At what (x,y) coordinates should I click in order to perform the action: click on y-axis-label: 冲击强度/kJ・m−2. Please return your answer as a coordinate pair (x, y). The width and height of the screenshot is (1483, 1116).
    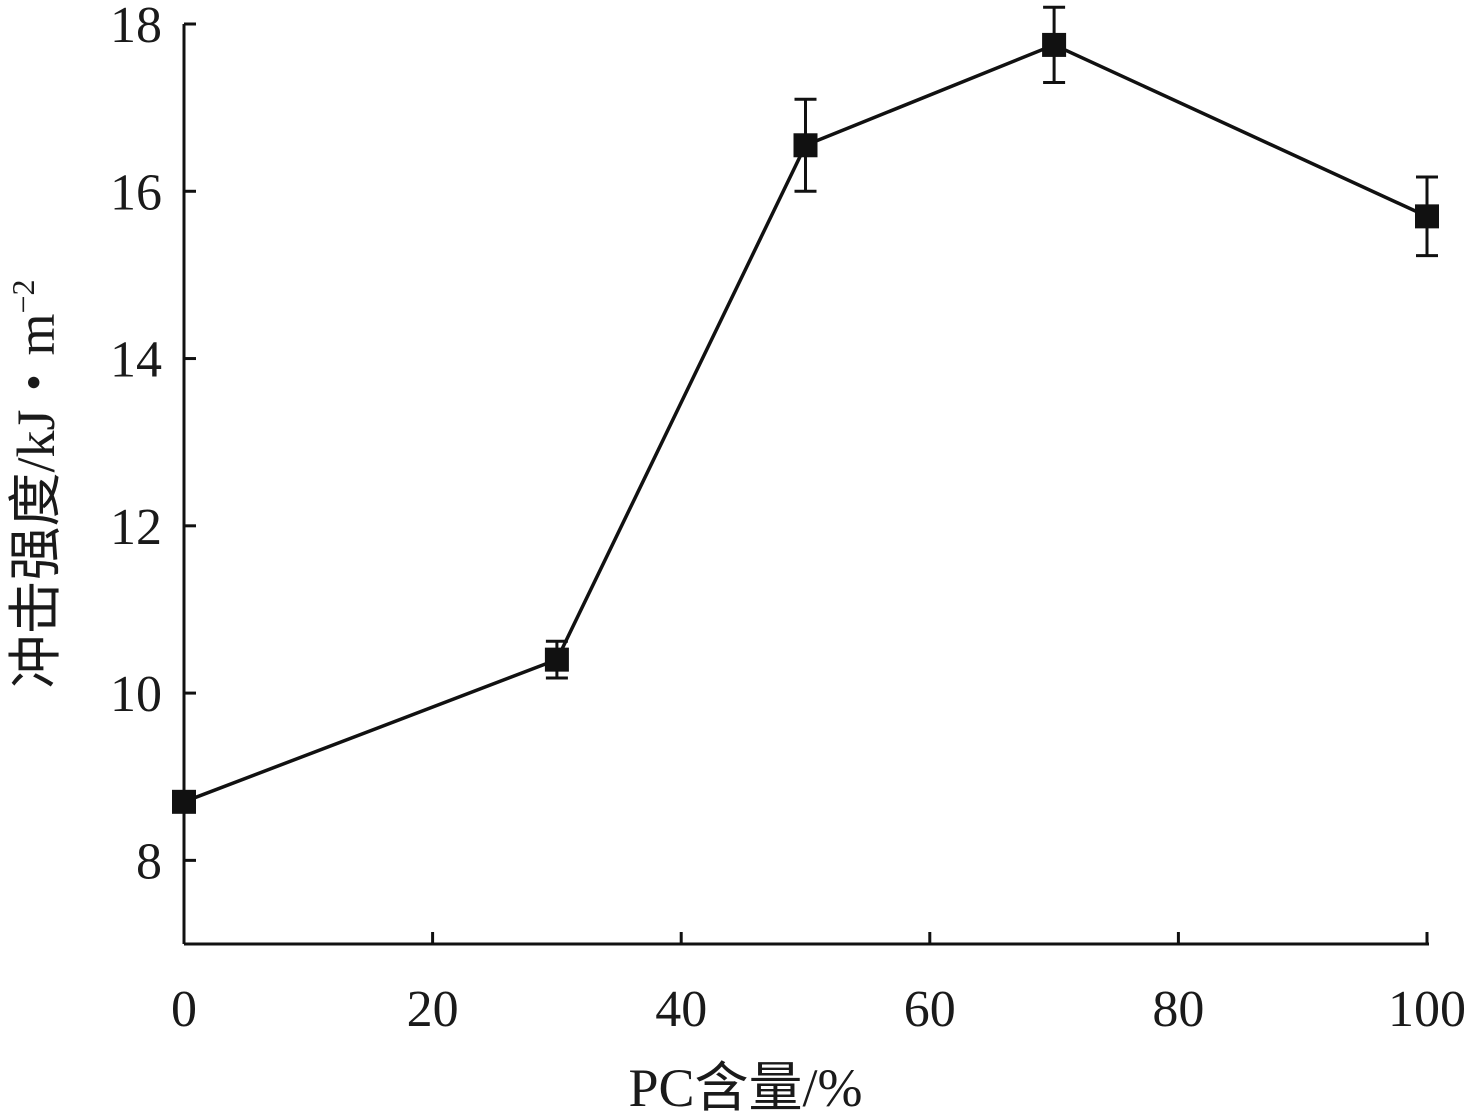
    Looking at the image, I should click on (35, 483).